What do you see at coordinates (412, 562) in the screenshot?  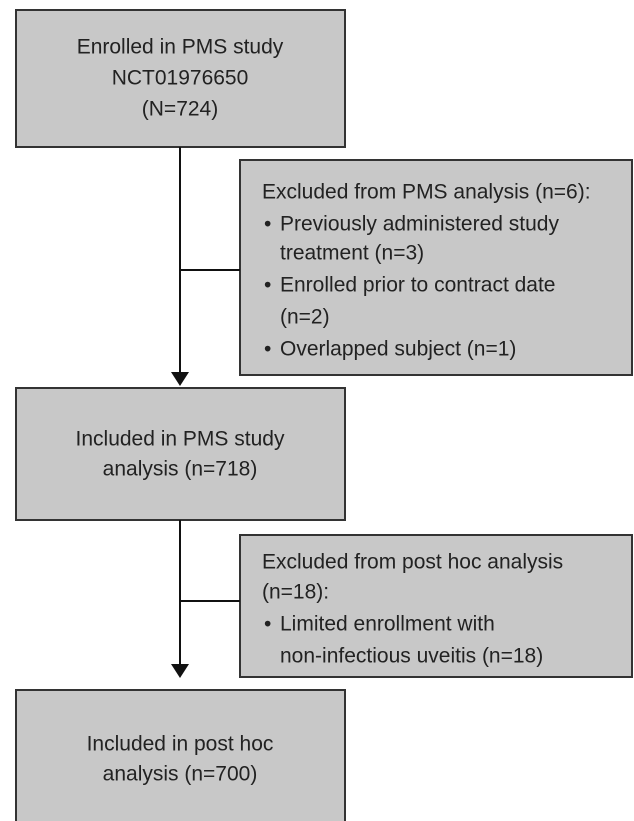 I see `box-title: Excluded from post hoc analysis` at bounding box center [412, 562].